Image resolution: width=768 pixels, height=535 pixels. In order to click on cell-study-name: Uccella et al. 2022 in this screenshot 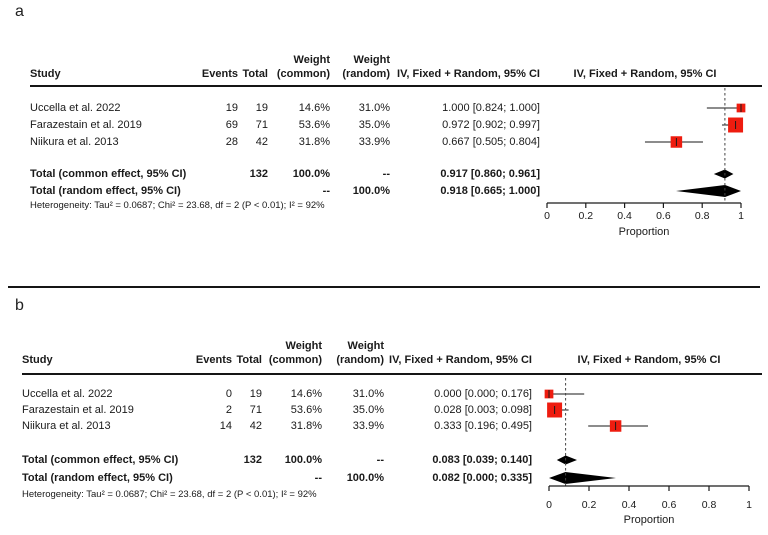, I will do `click(75, 108)`.